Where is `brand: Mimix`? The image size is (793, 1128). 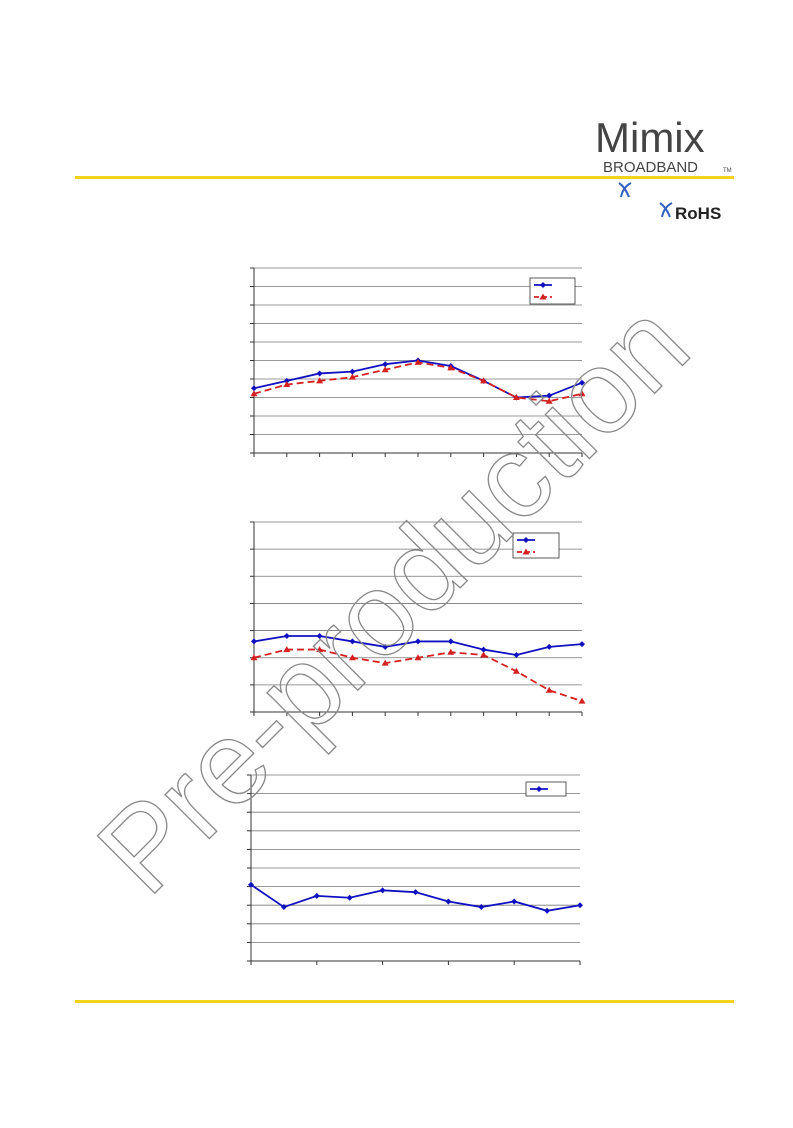 brand: Mimix is located at coordinates (650, 137).